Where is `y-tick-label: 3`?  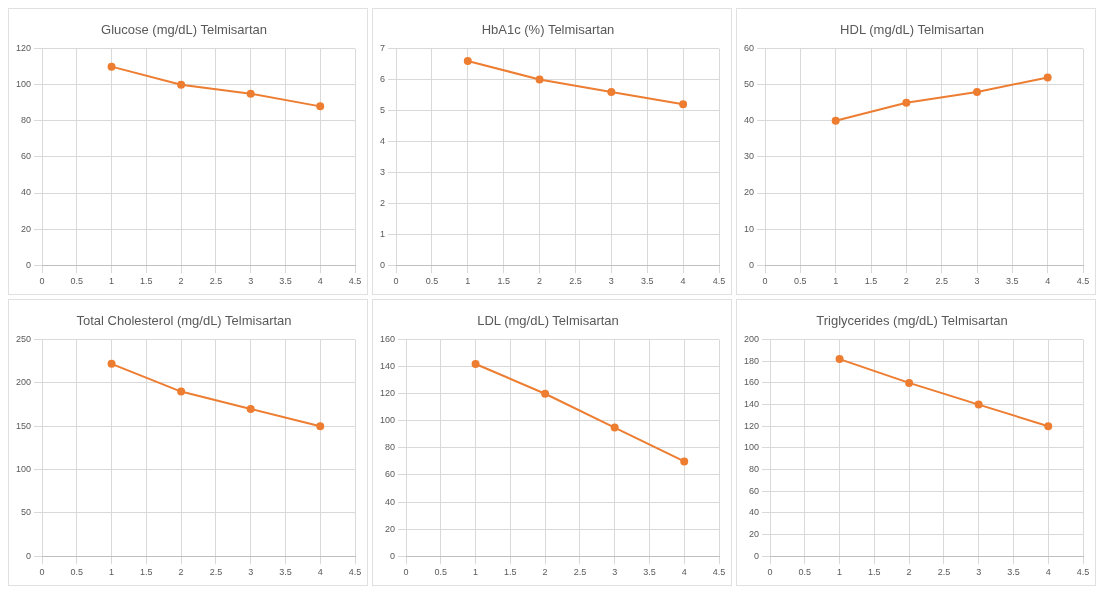 y-tick-label: 3 is located at coordinates (382, 171).